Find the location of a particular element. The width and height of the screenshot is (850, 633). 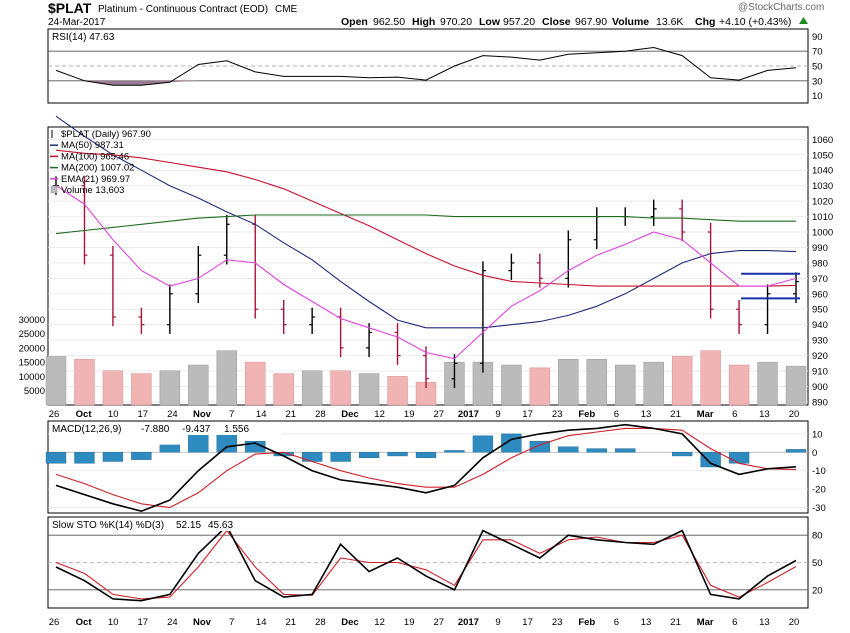

legend-entry: MA(50) 987.31 is located at coordinates (92, 145).